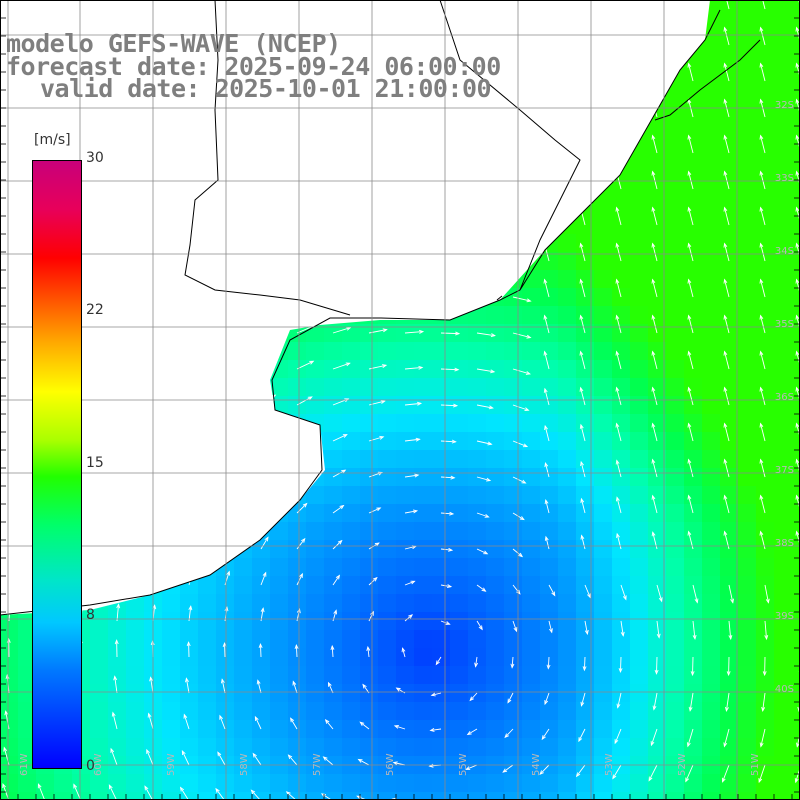  What do you see at coordinates (755, 764) in the screenshot?
I see `lon-label: 51W` at bounding box center [755, 764].